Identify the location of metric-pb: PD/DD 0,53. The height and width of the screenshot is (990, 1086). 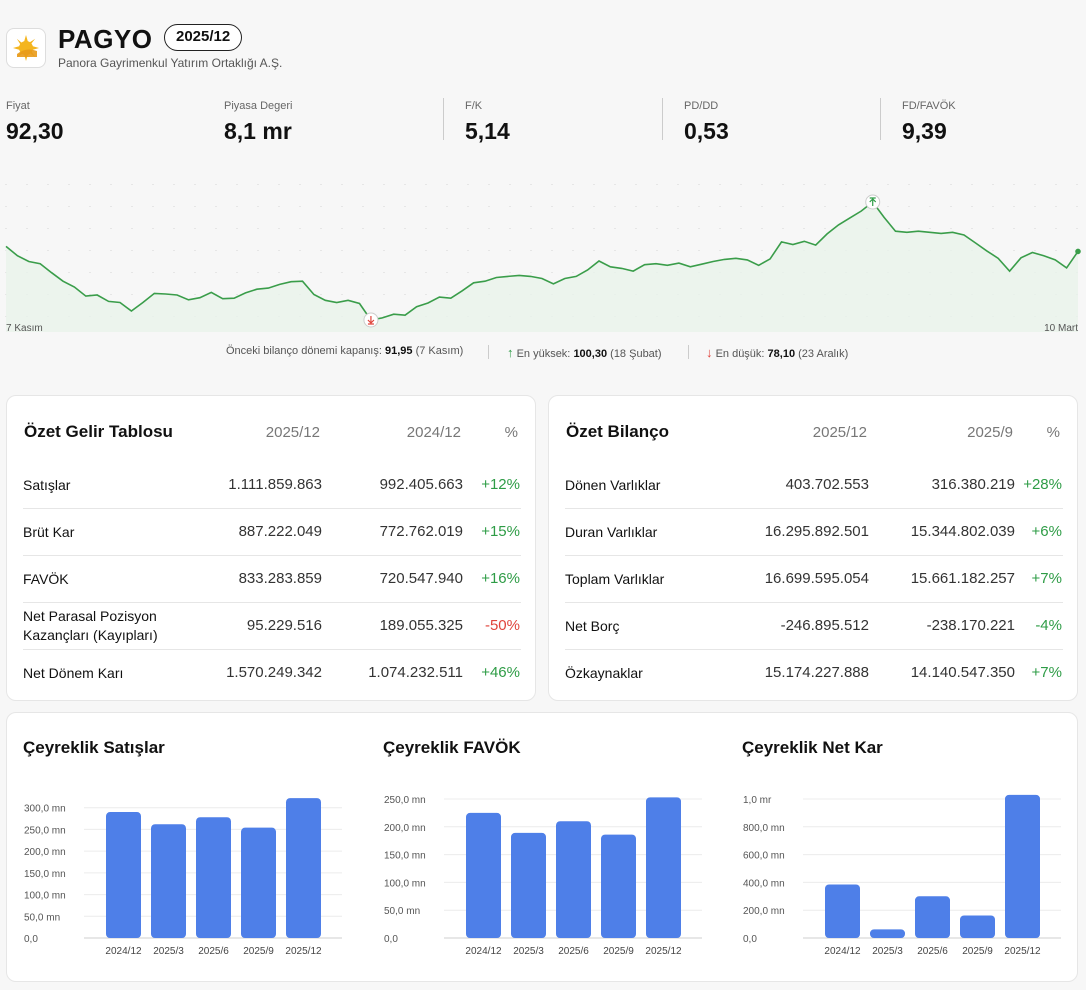
(706, 122).